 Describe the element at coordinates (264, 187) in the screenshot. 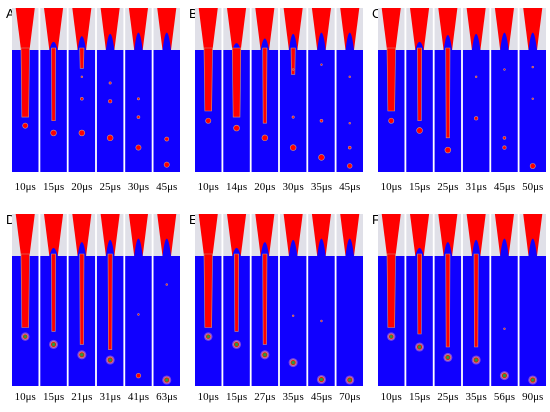

I see `time-label: 20μs` at that location.